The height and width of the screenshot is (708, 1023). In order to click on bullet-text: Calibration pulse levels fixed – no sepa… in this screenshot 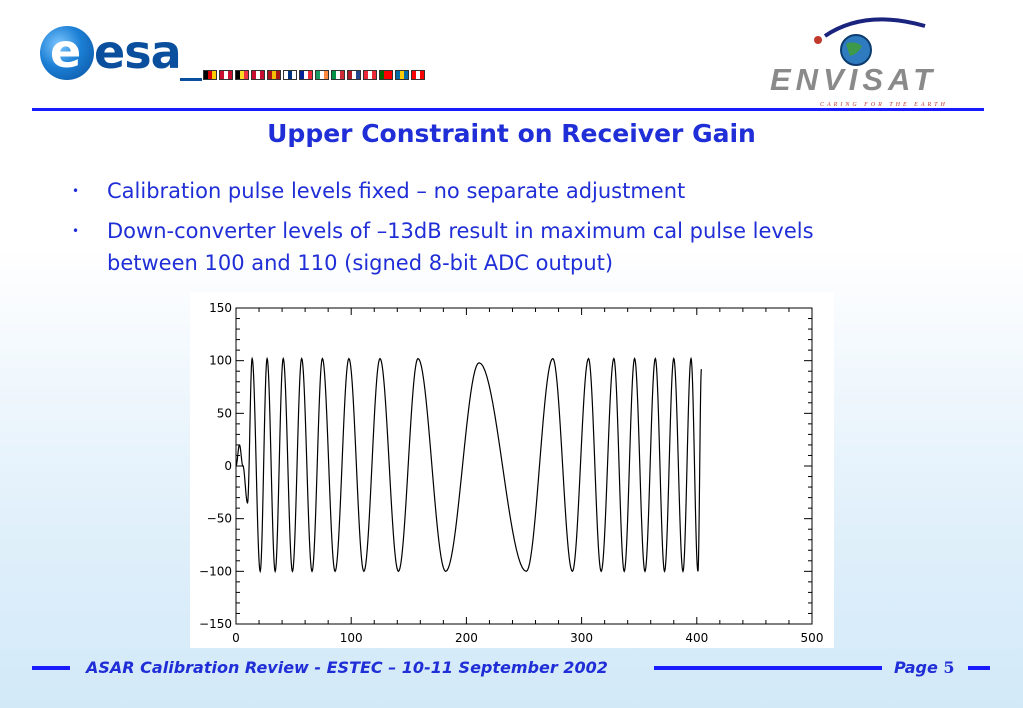, I will do `click(396, 191)`.